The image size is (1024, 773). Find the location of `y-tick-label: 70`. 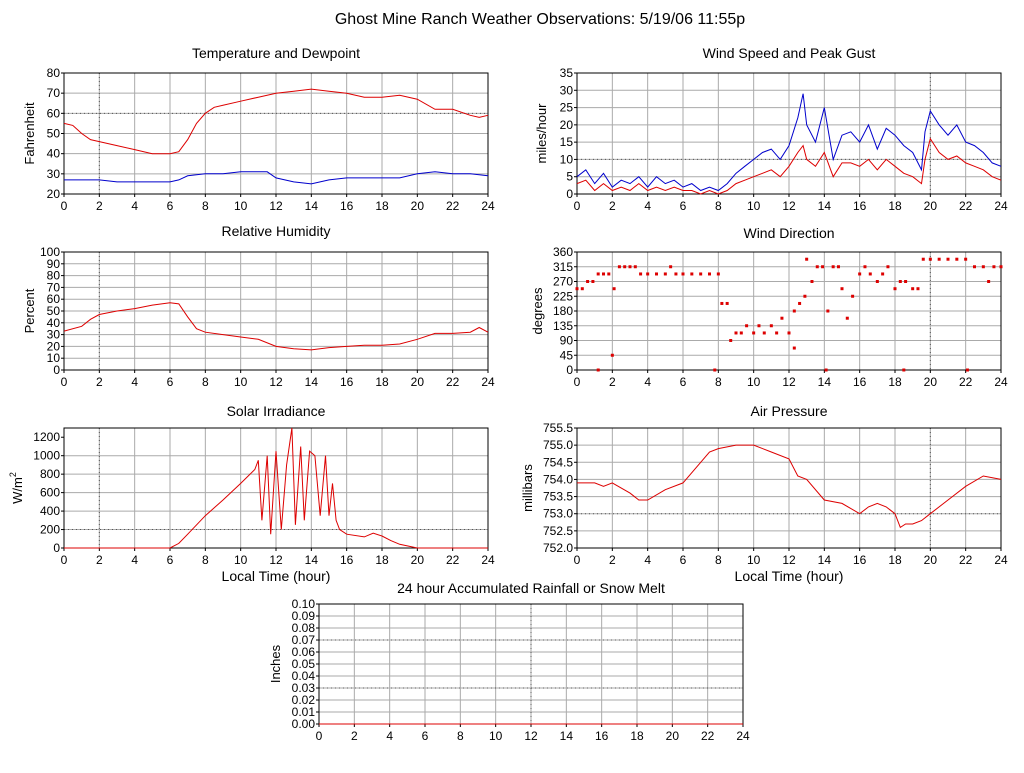

y-tick-label: 70 is located at coordinates (54, 93).